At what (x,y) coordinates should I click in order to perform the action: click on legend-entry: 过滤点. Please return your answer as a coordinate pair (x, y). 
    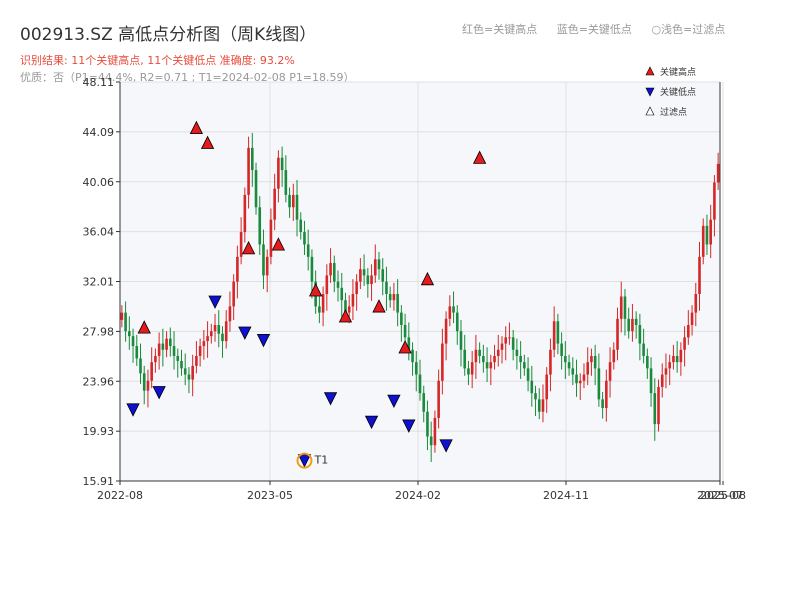
    Looking at the image, I should click on (673, 112).